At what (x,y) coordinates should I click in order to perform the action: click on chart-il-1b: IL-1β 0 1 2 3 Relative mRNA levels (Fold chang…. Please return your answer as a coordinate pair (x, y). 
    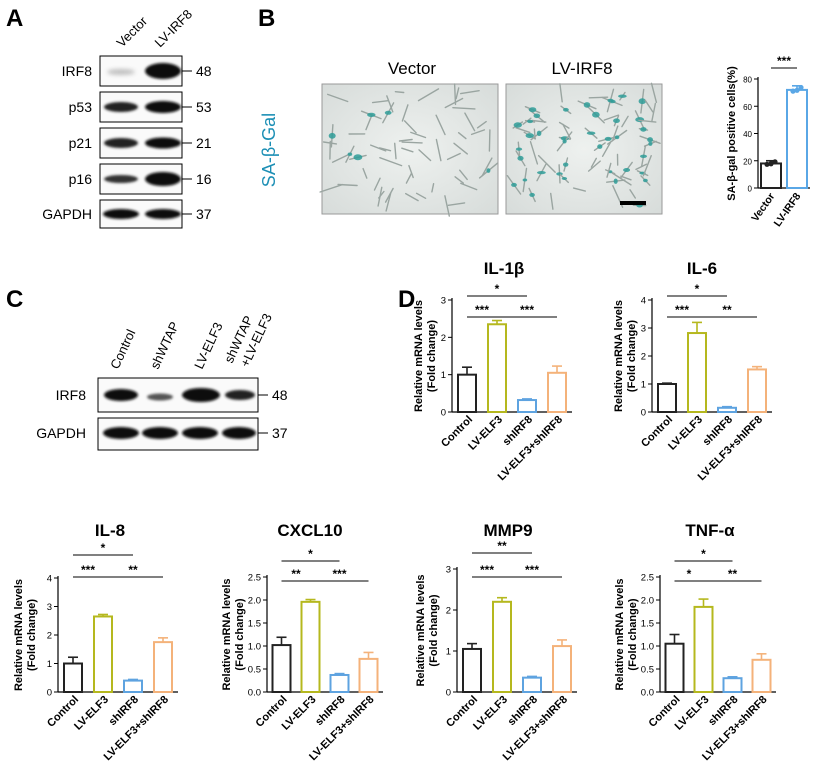
    Looking at the image, I should click on (492, 371).